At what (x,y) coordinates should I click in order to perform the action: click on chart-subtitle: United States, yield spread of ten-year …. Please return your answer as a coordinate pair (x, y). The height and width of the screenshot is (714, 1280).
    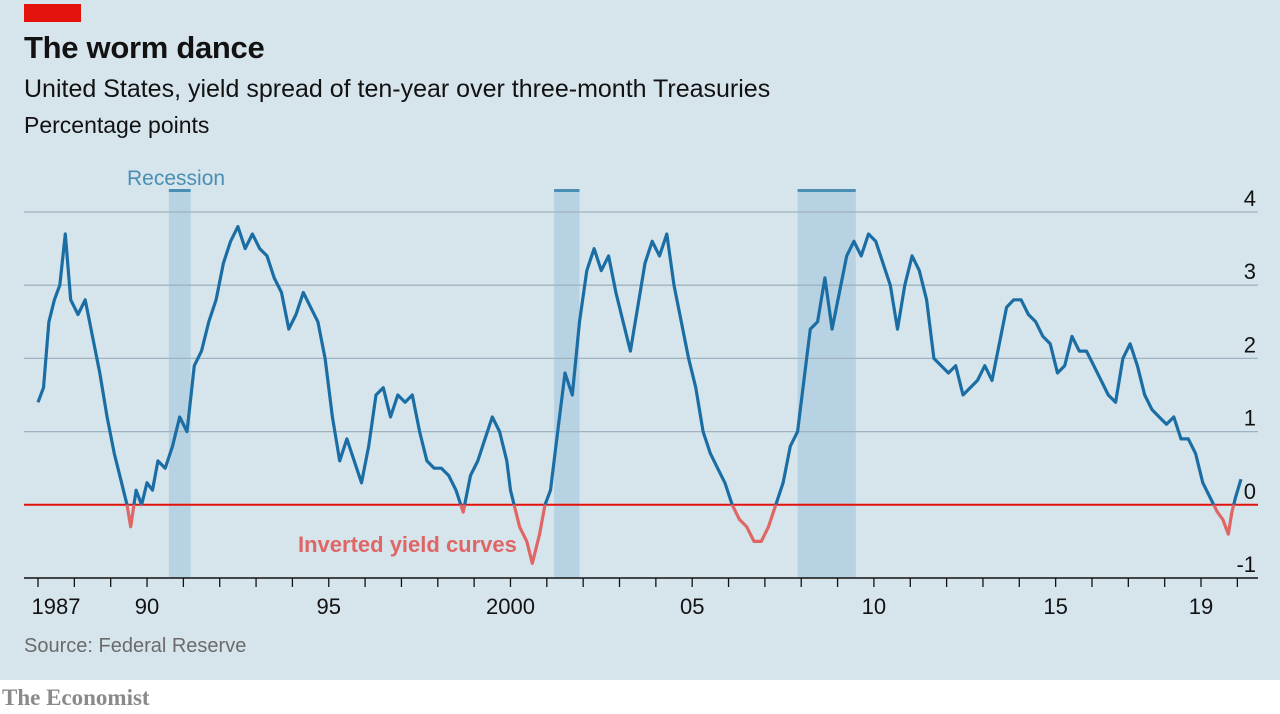
    Looking at the image, I should click on (397, 89).